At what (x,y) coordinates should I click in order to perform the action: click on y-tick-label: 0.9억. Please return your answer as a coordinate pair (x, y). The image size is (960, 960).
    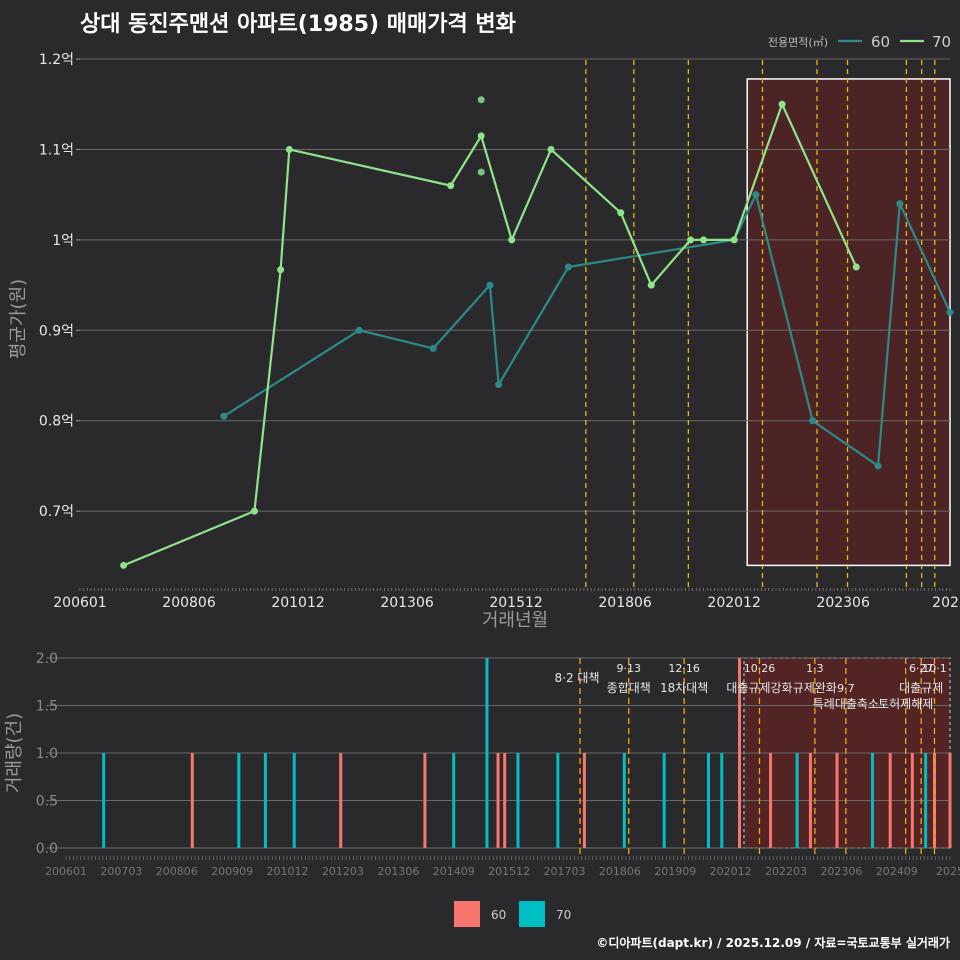
    Looking at the image, I should click on (56, 331).